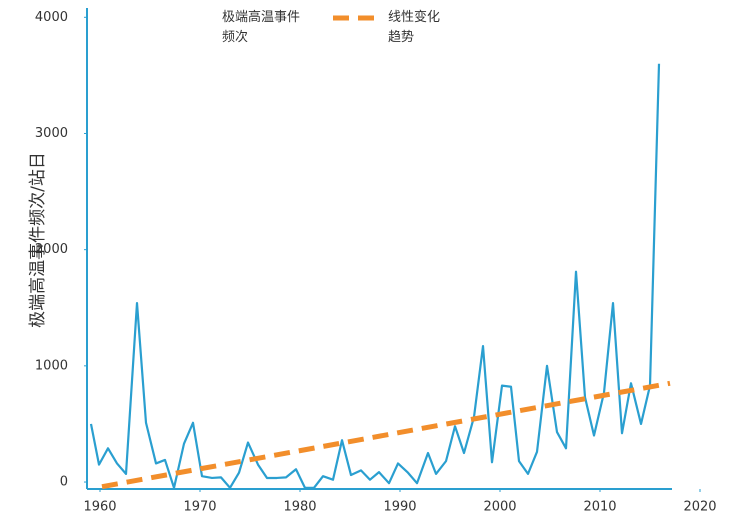 This screenshot has height=517, width=740. I want to click on x-tick-label: 2020, so click(699, 507).